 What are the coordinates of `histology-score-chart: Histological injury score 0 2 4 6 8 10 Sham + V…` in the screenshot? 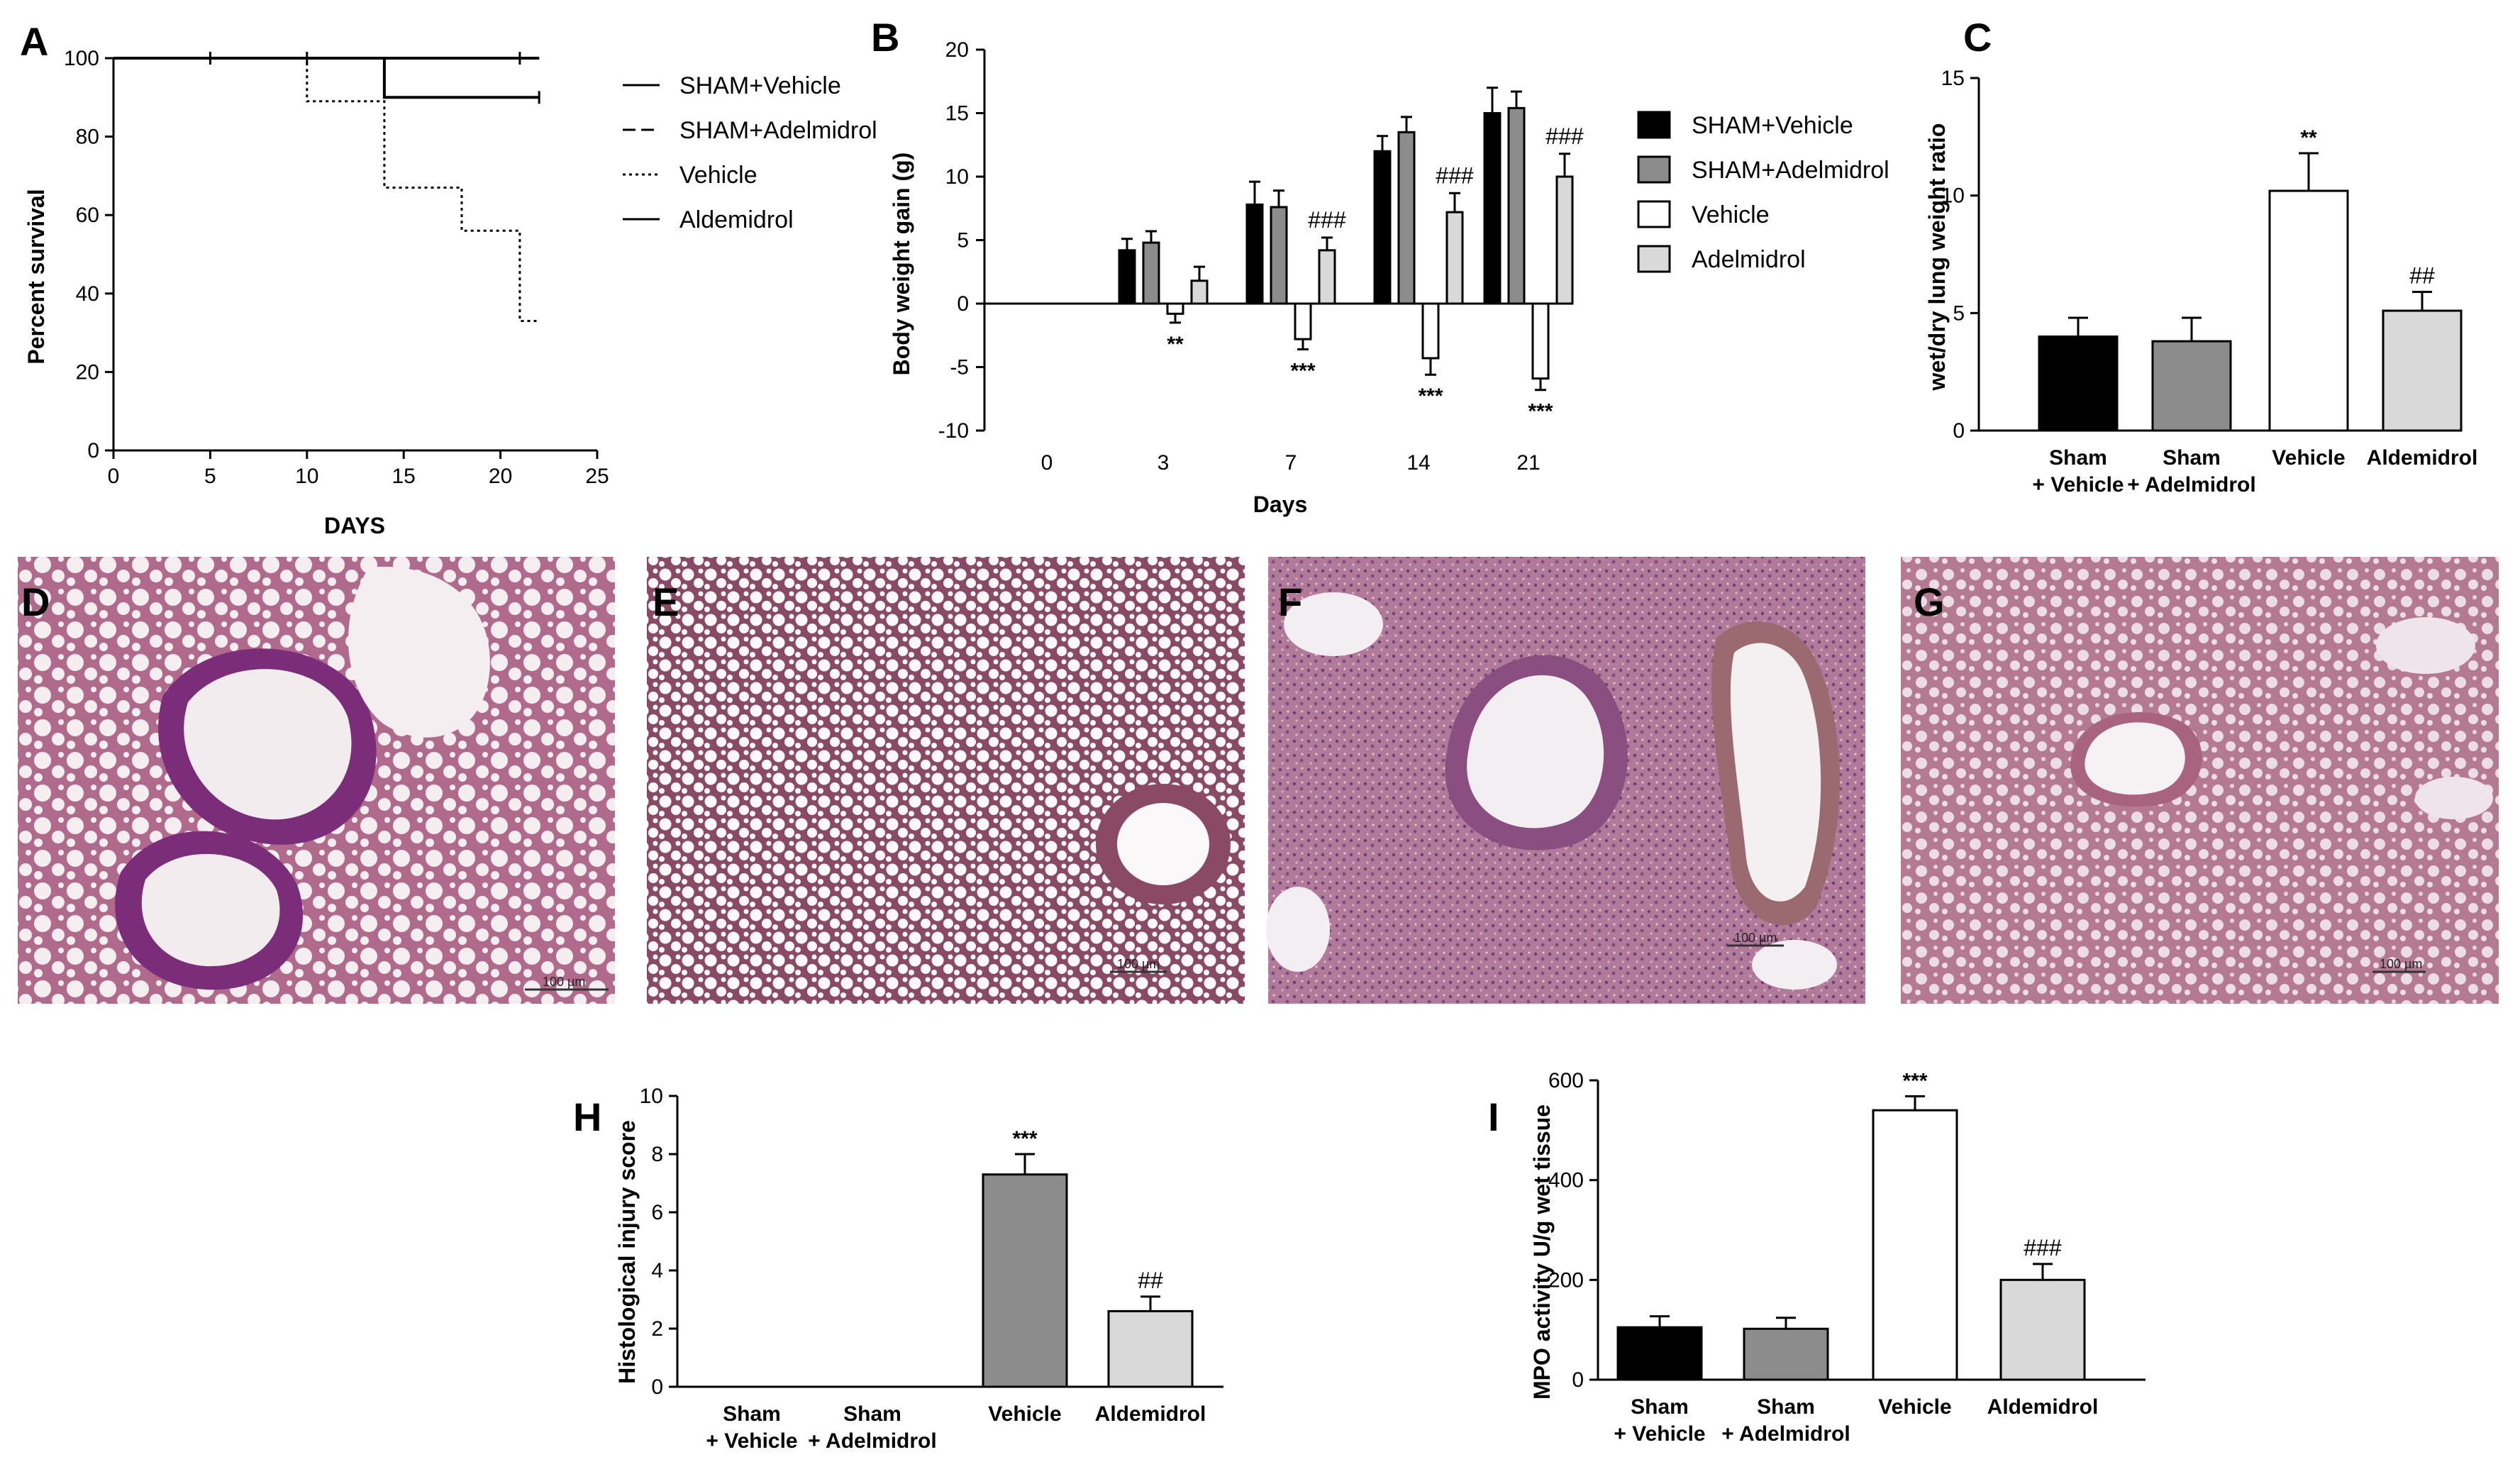 It's located at (919, 1269).